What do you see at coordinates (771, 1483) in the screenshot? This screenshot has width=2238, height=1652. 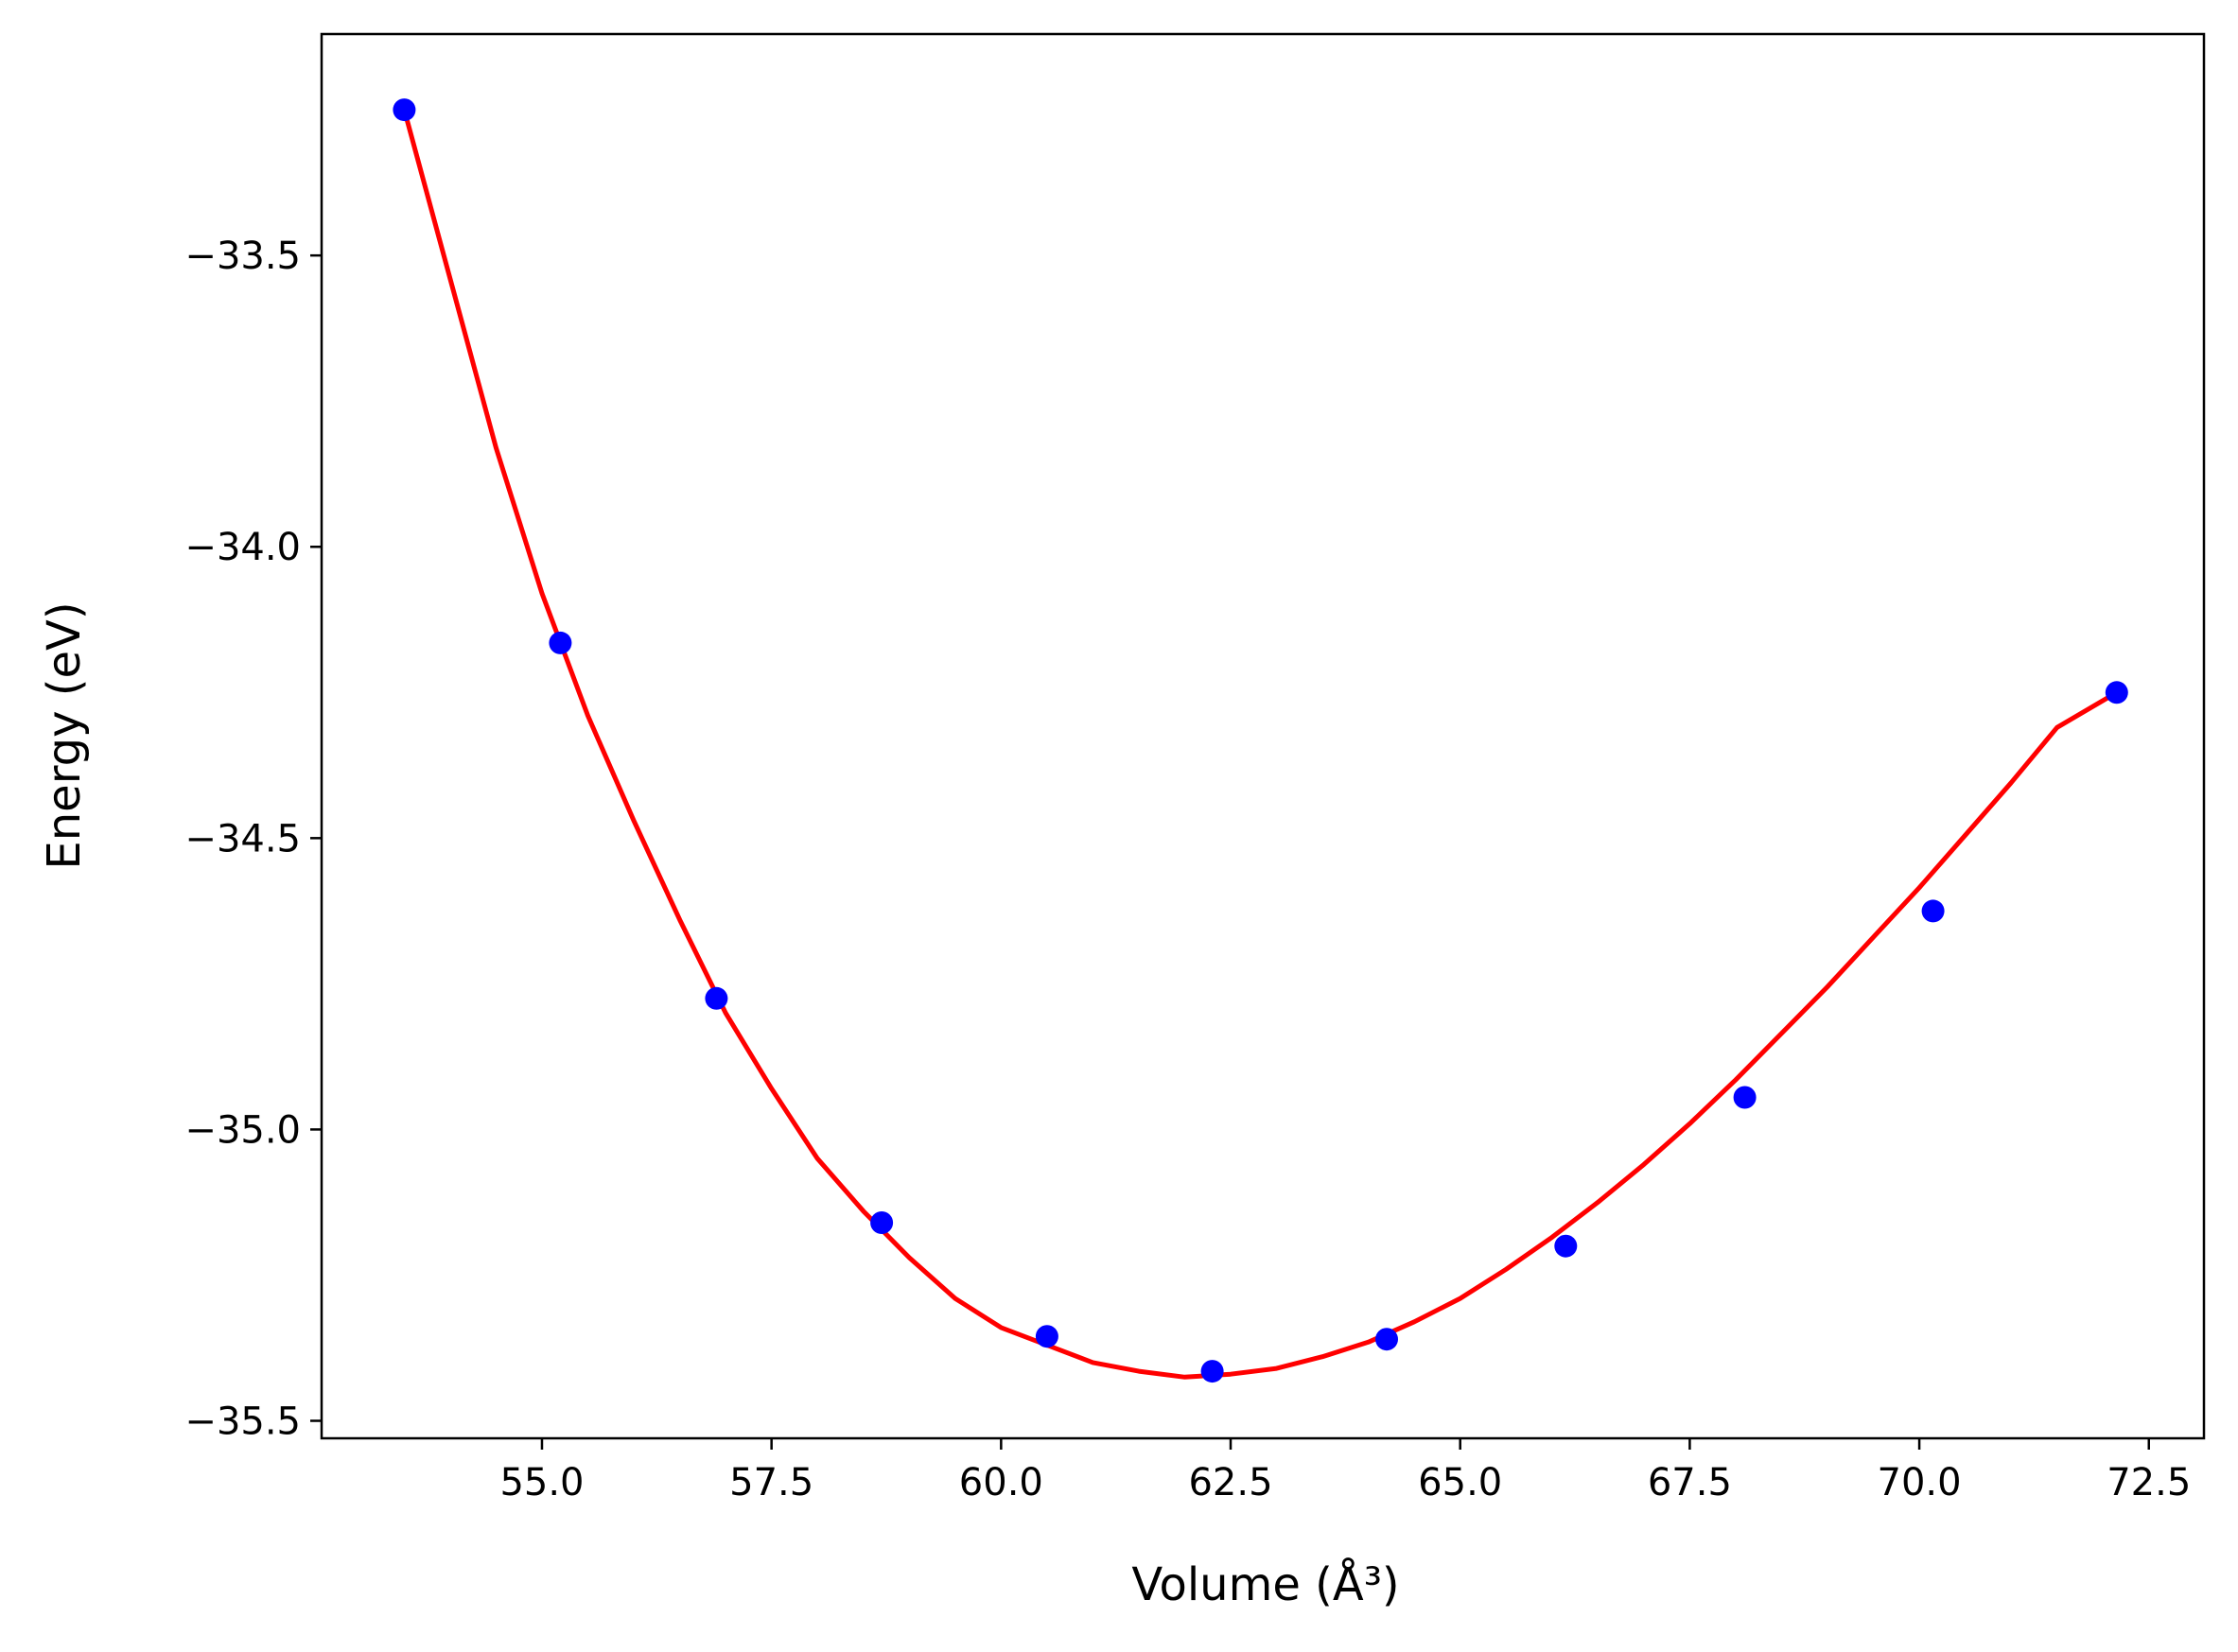 I see `x-tick-label: 57.5` at bounding box center [771, 1483].